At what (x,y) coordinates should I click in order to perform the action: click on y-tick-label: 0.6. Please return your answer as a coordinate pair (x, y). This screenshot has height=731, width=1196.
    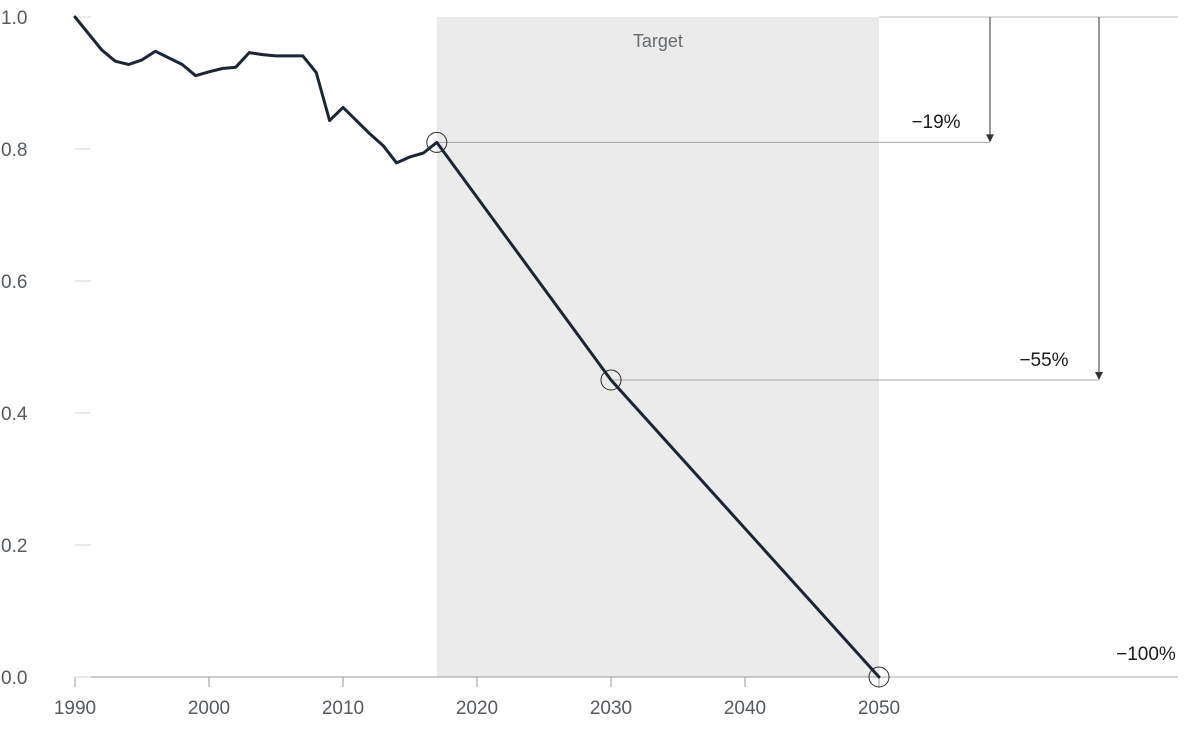
    Looking at the image, I should click on (14, 282).